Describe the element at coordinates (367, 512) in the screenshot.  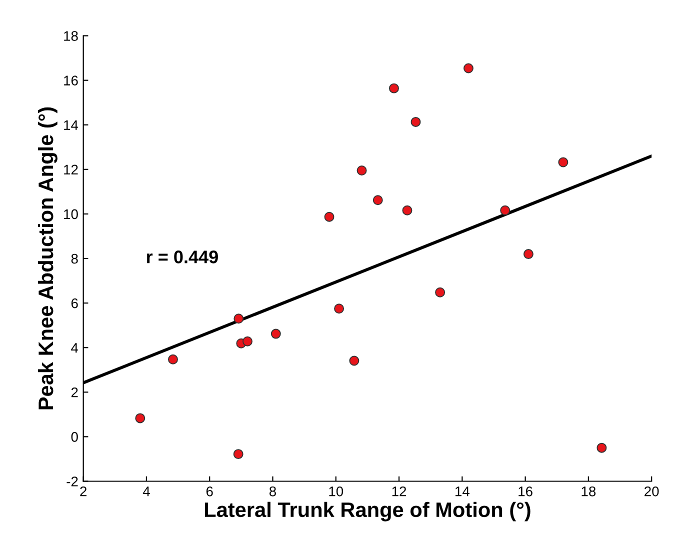
I see `x-axis-title: Lateral Trunk Range of Motion (°)` at that location.